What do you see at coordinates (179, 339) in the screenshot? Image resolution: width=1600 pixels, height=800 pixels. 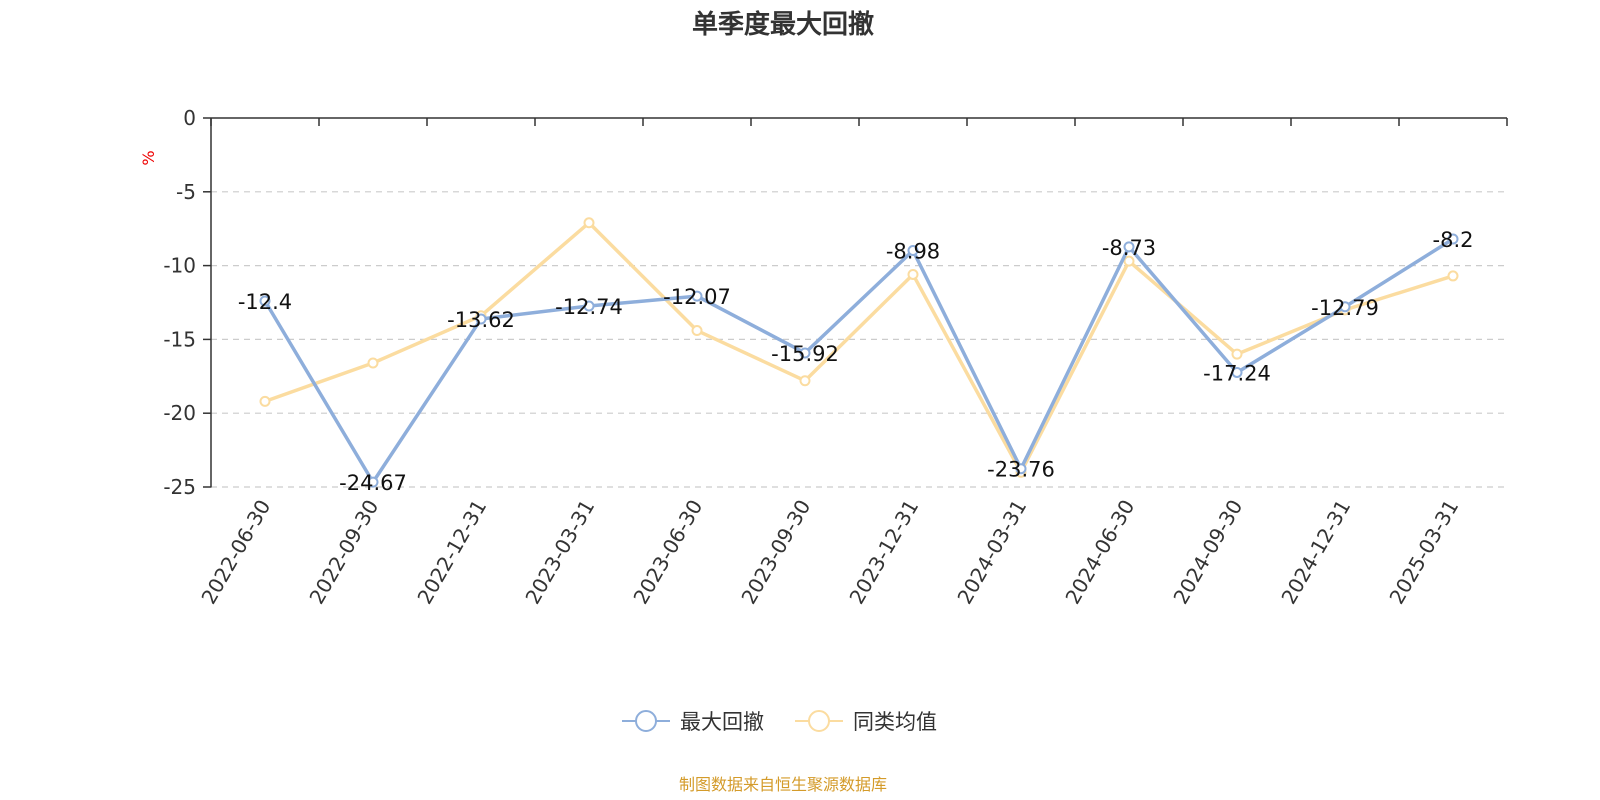 I see `y-tick-label: -15` at bounding box center [179, 339].